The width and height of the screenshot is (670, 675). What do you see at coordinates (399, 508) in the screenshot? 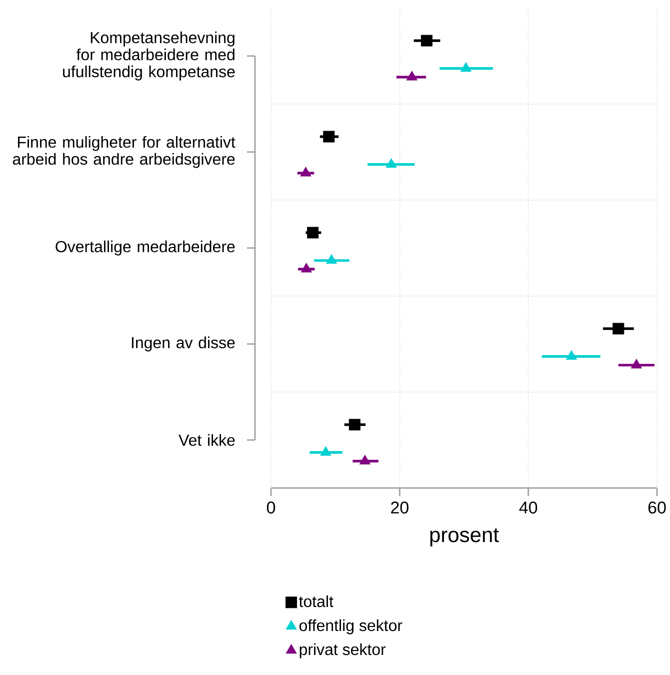
I see `x-tick-label: 20` at bounding box center [399, 508].